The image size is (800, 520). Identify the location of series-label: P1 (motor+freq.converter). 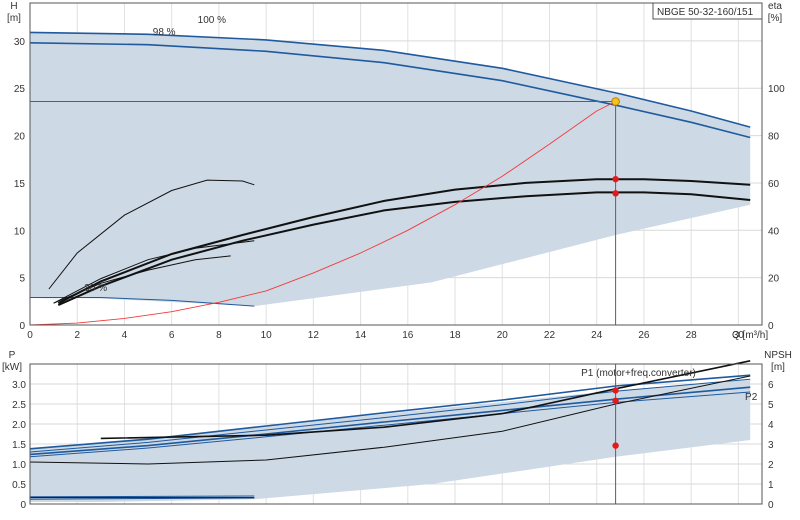
(638, 373).